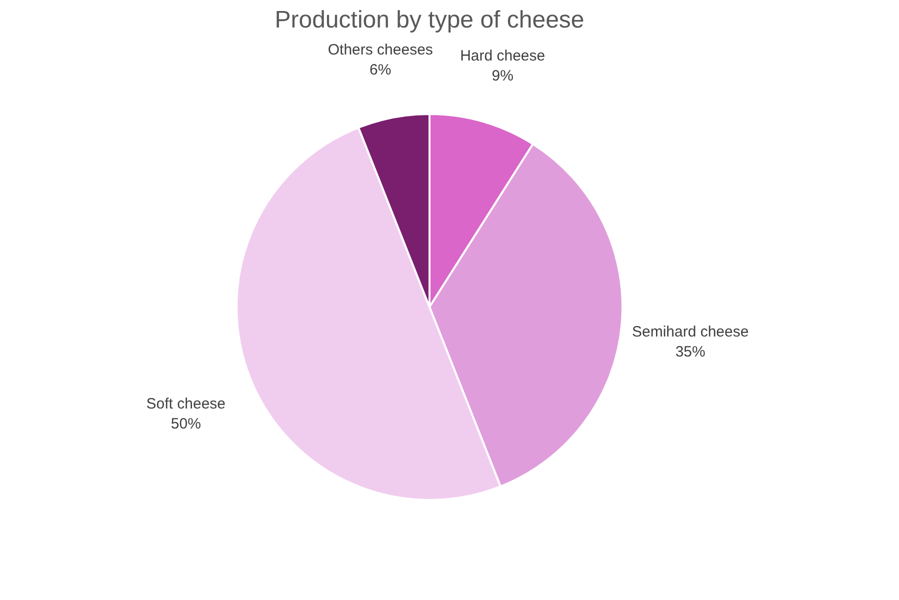 The height and width of the screenshot is (600, 899). Describe the element at coordinates (429, 20) in the screenshot. I see `chart-title: Production by type of cheese` at that location.